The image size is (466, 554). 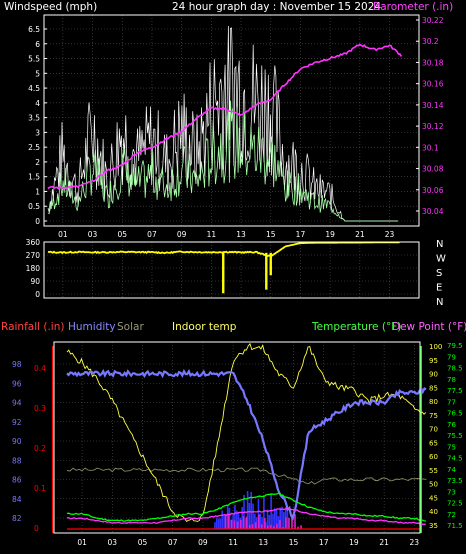 I want to click on graph-title: 24 hour graph day : November 15 2024, so click(x=276, y=7).